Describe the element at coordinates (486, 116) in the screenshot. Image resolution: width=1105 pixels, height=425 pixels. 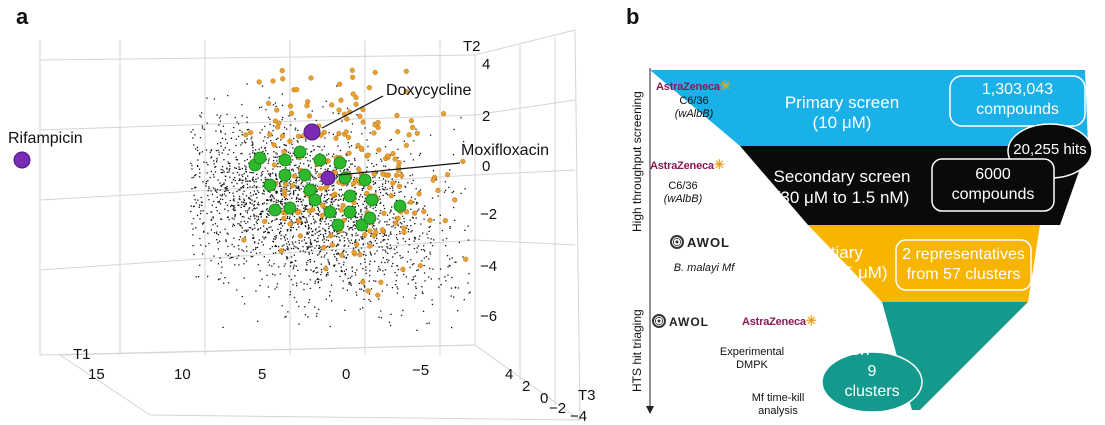
I see `t2-tick-1: 2` at that location.